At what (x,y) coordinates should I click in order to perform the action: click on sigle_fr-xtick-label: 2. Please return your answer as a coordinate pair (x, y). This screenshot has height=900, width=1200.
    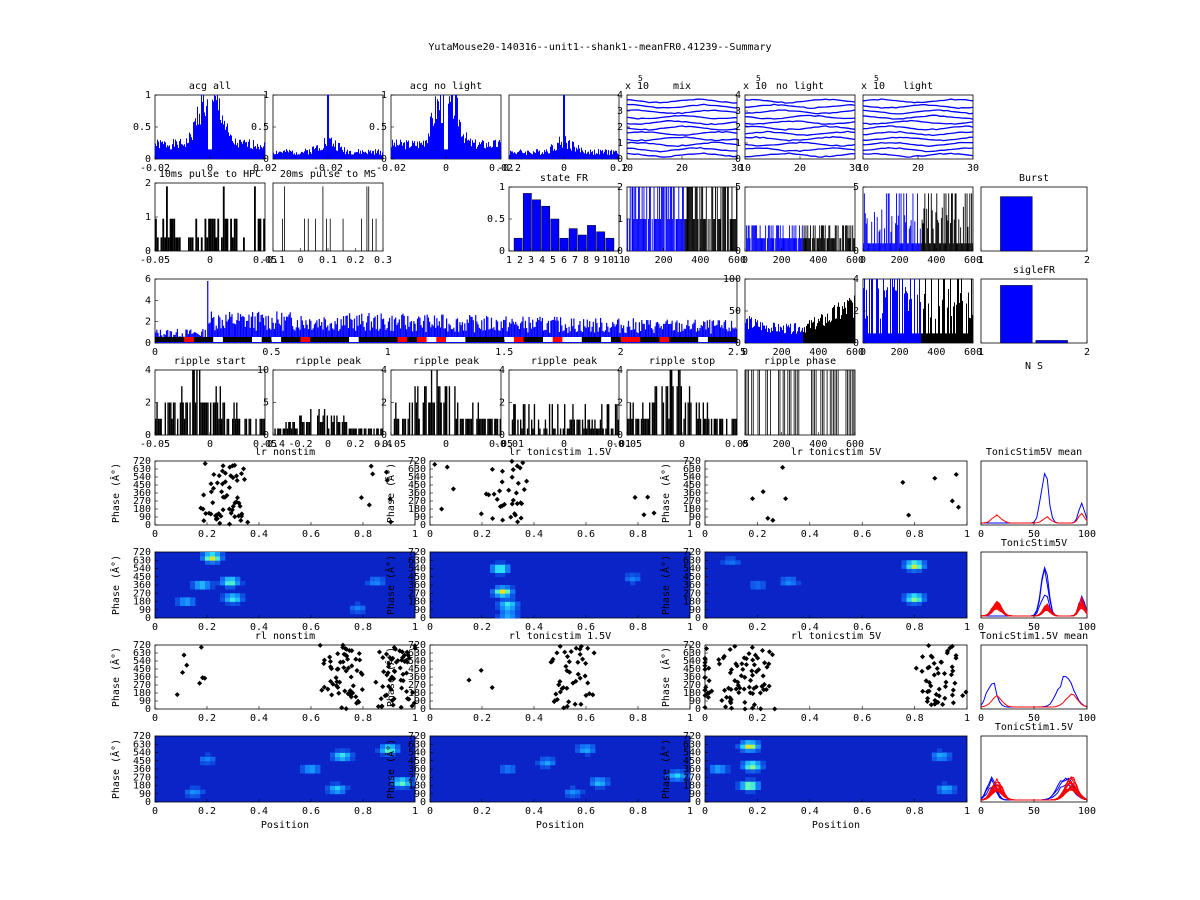
    Looking at the image, I should click on (1087, 352).